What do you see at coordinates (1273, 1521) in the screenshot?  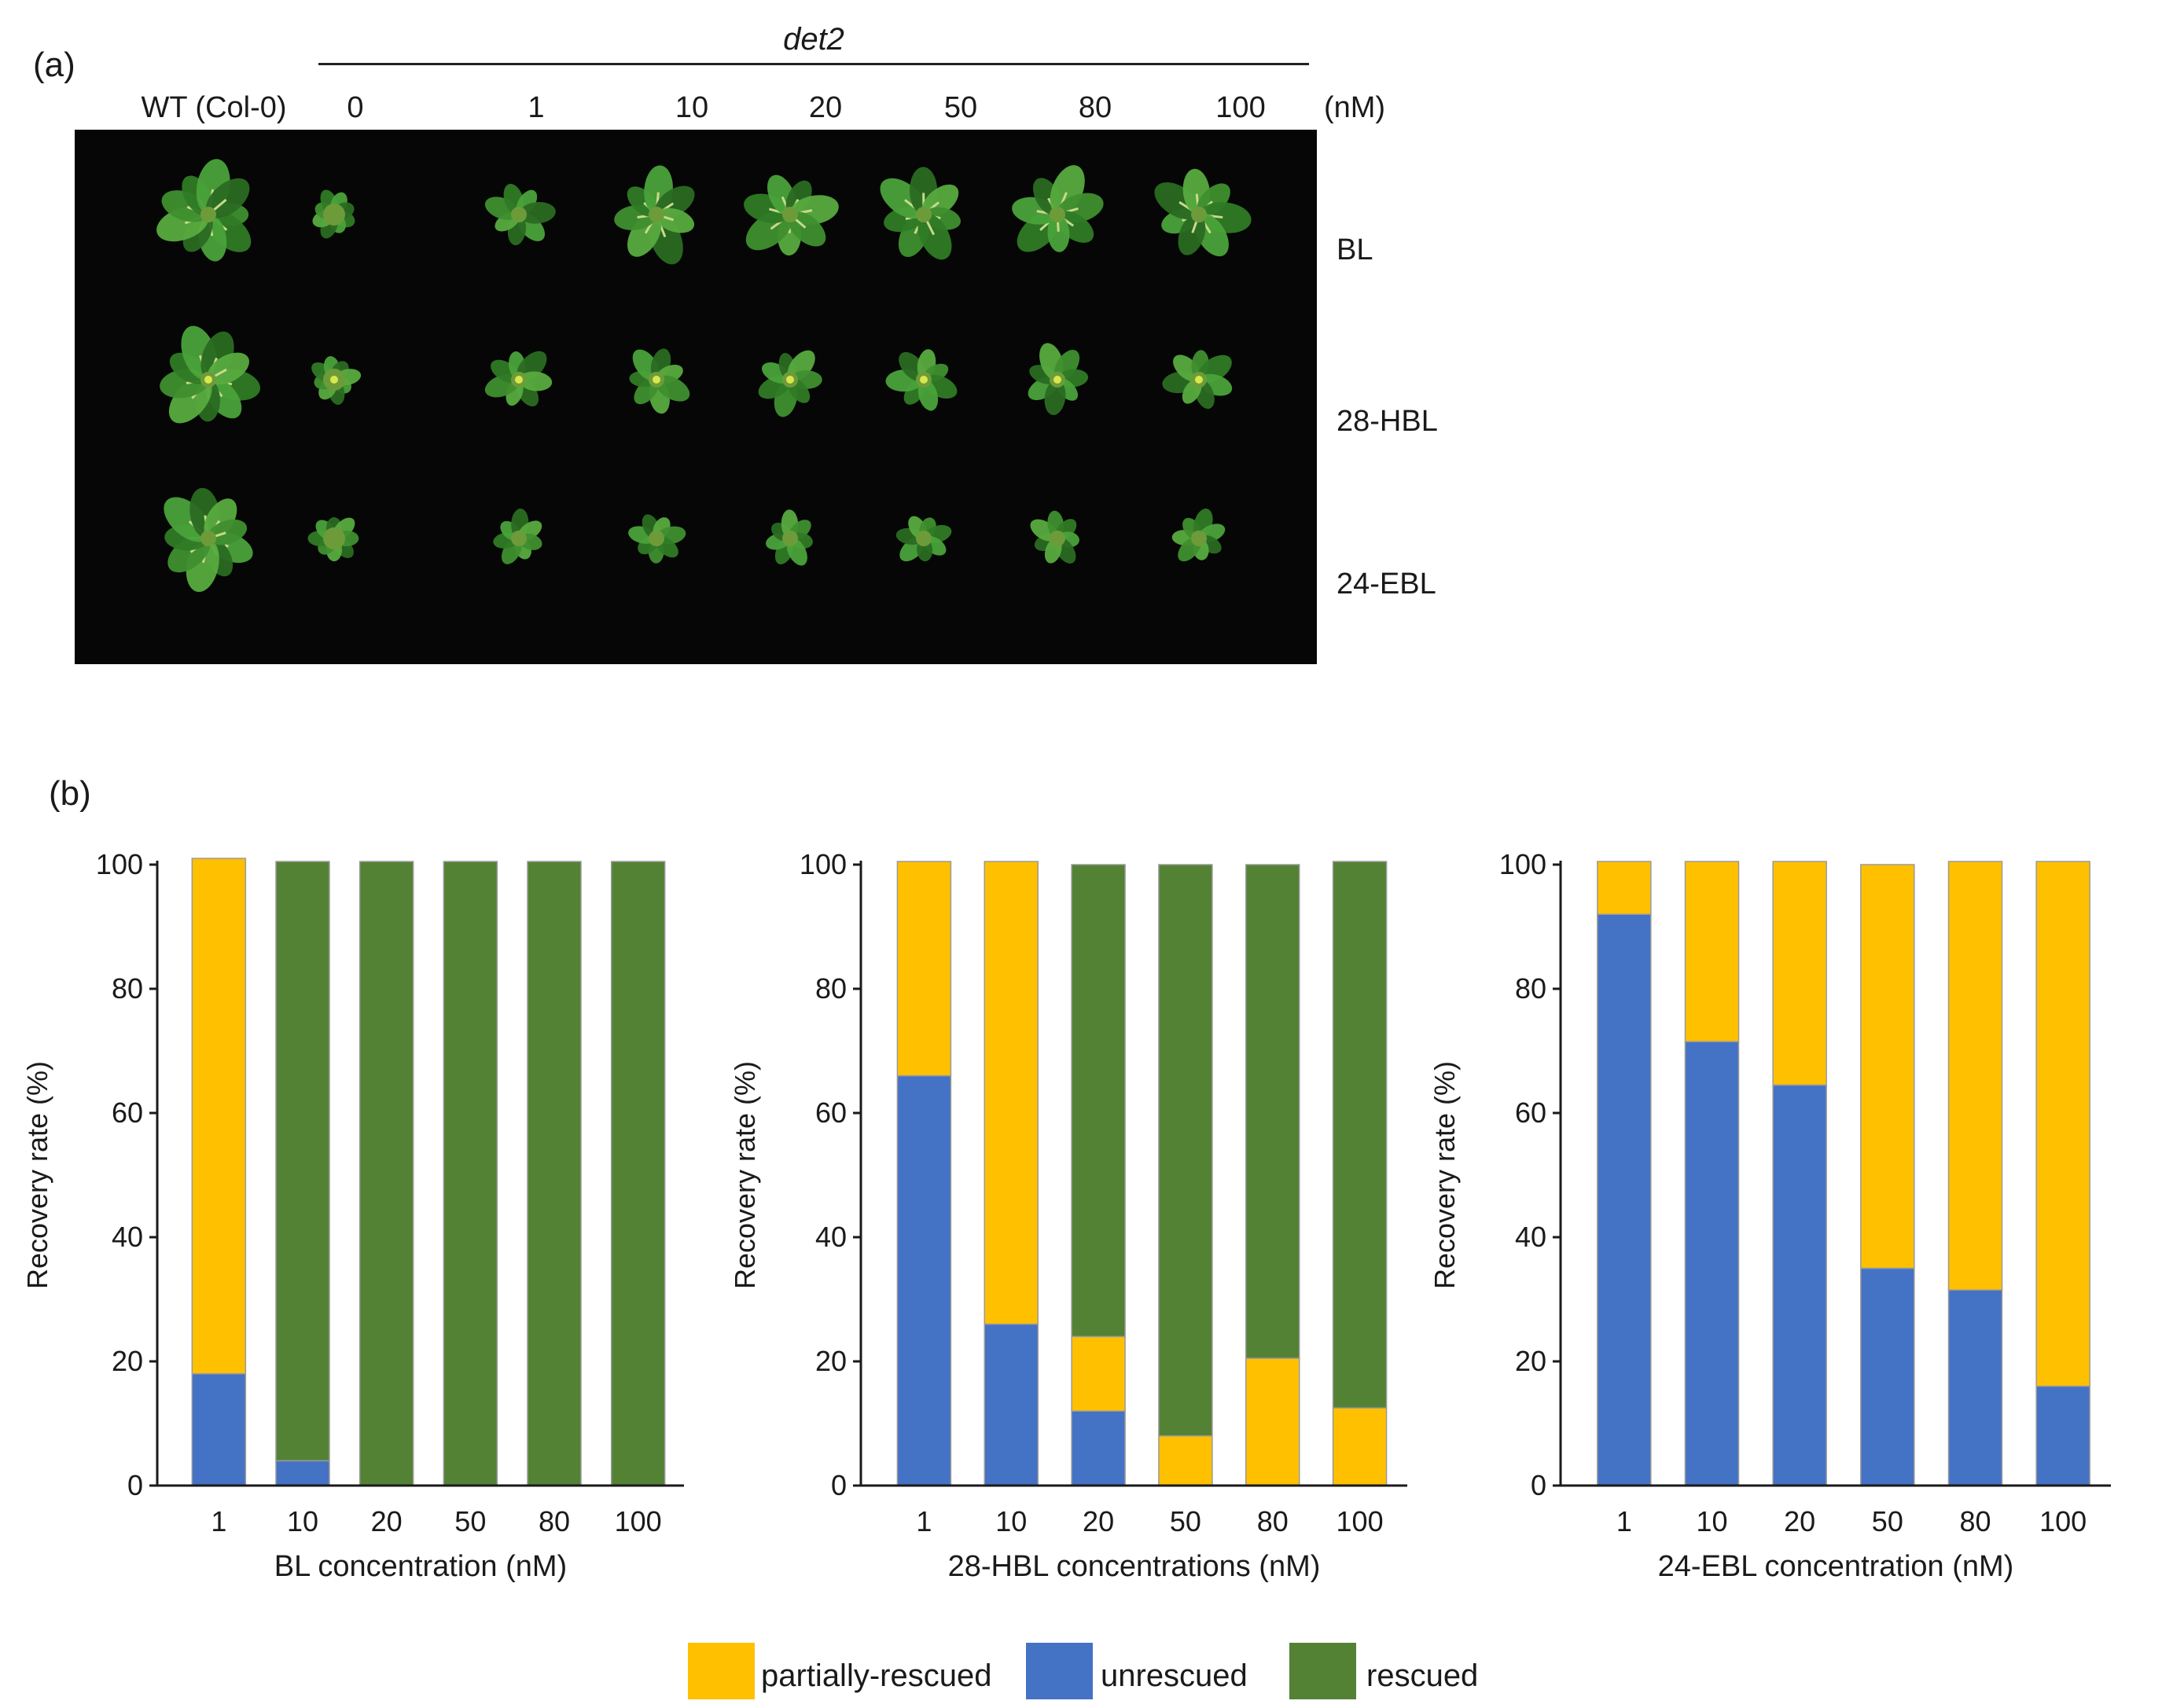 I see `x-tick-label: 80` at bounding box center [1273, 1521].